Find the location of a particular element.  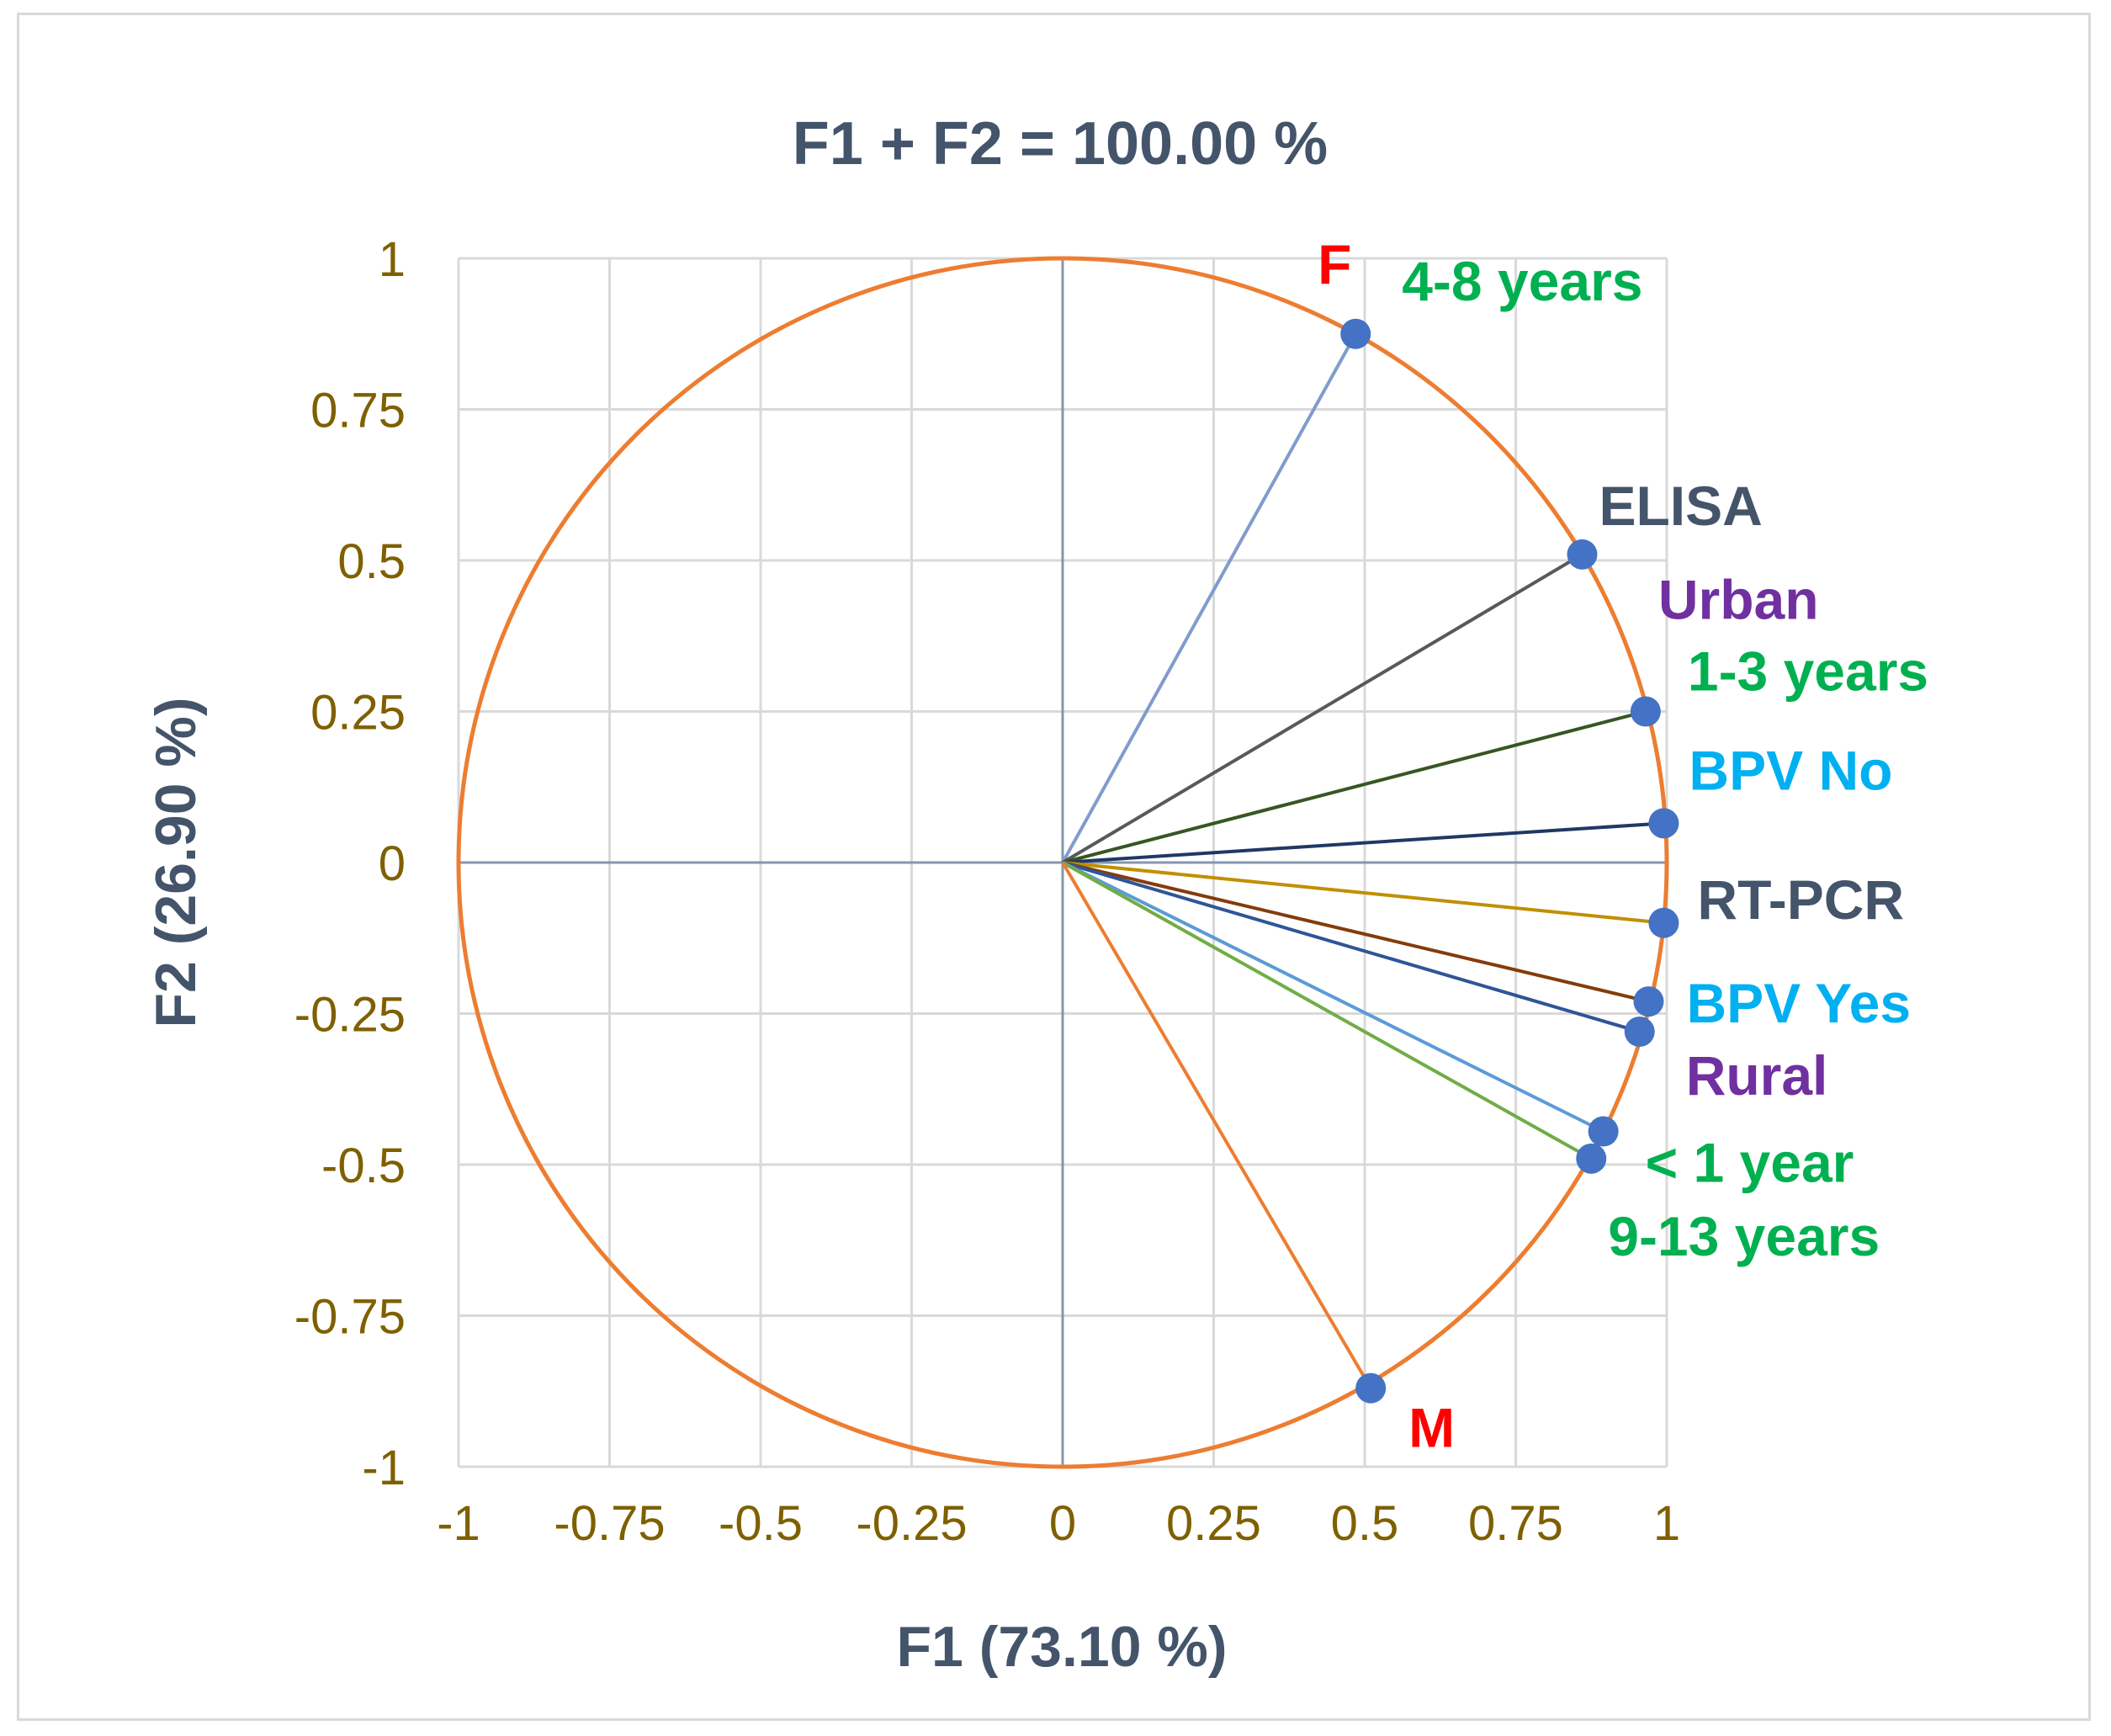

chart-title: F1 + F2 = 100.00 % is located at coordinates (1060, 144).